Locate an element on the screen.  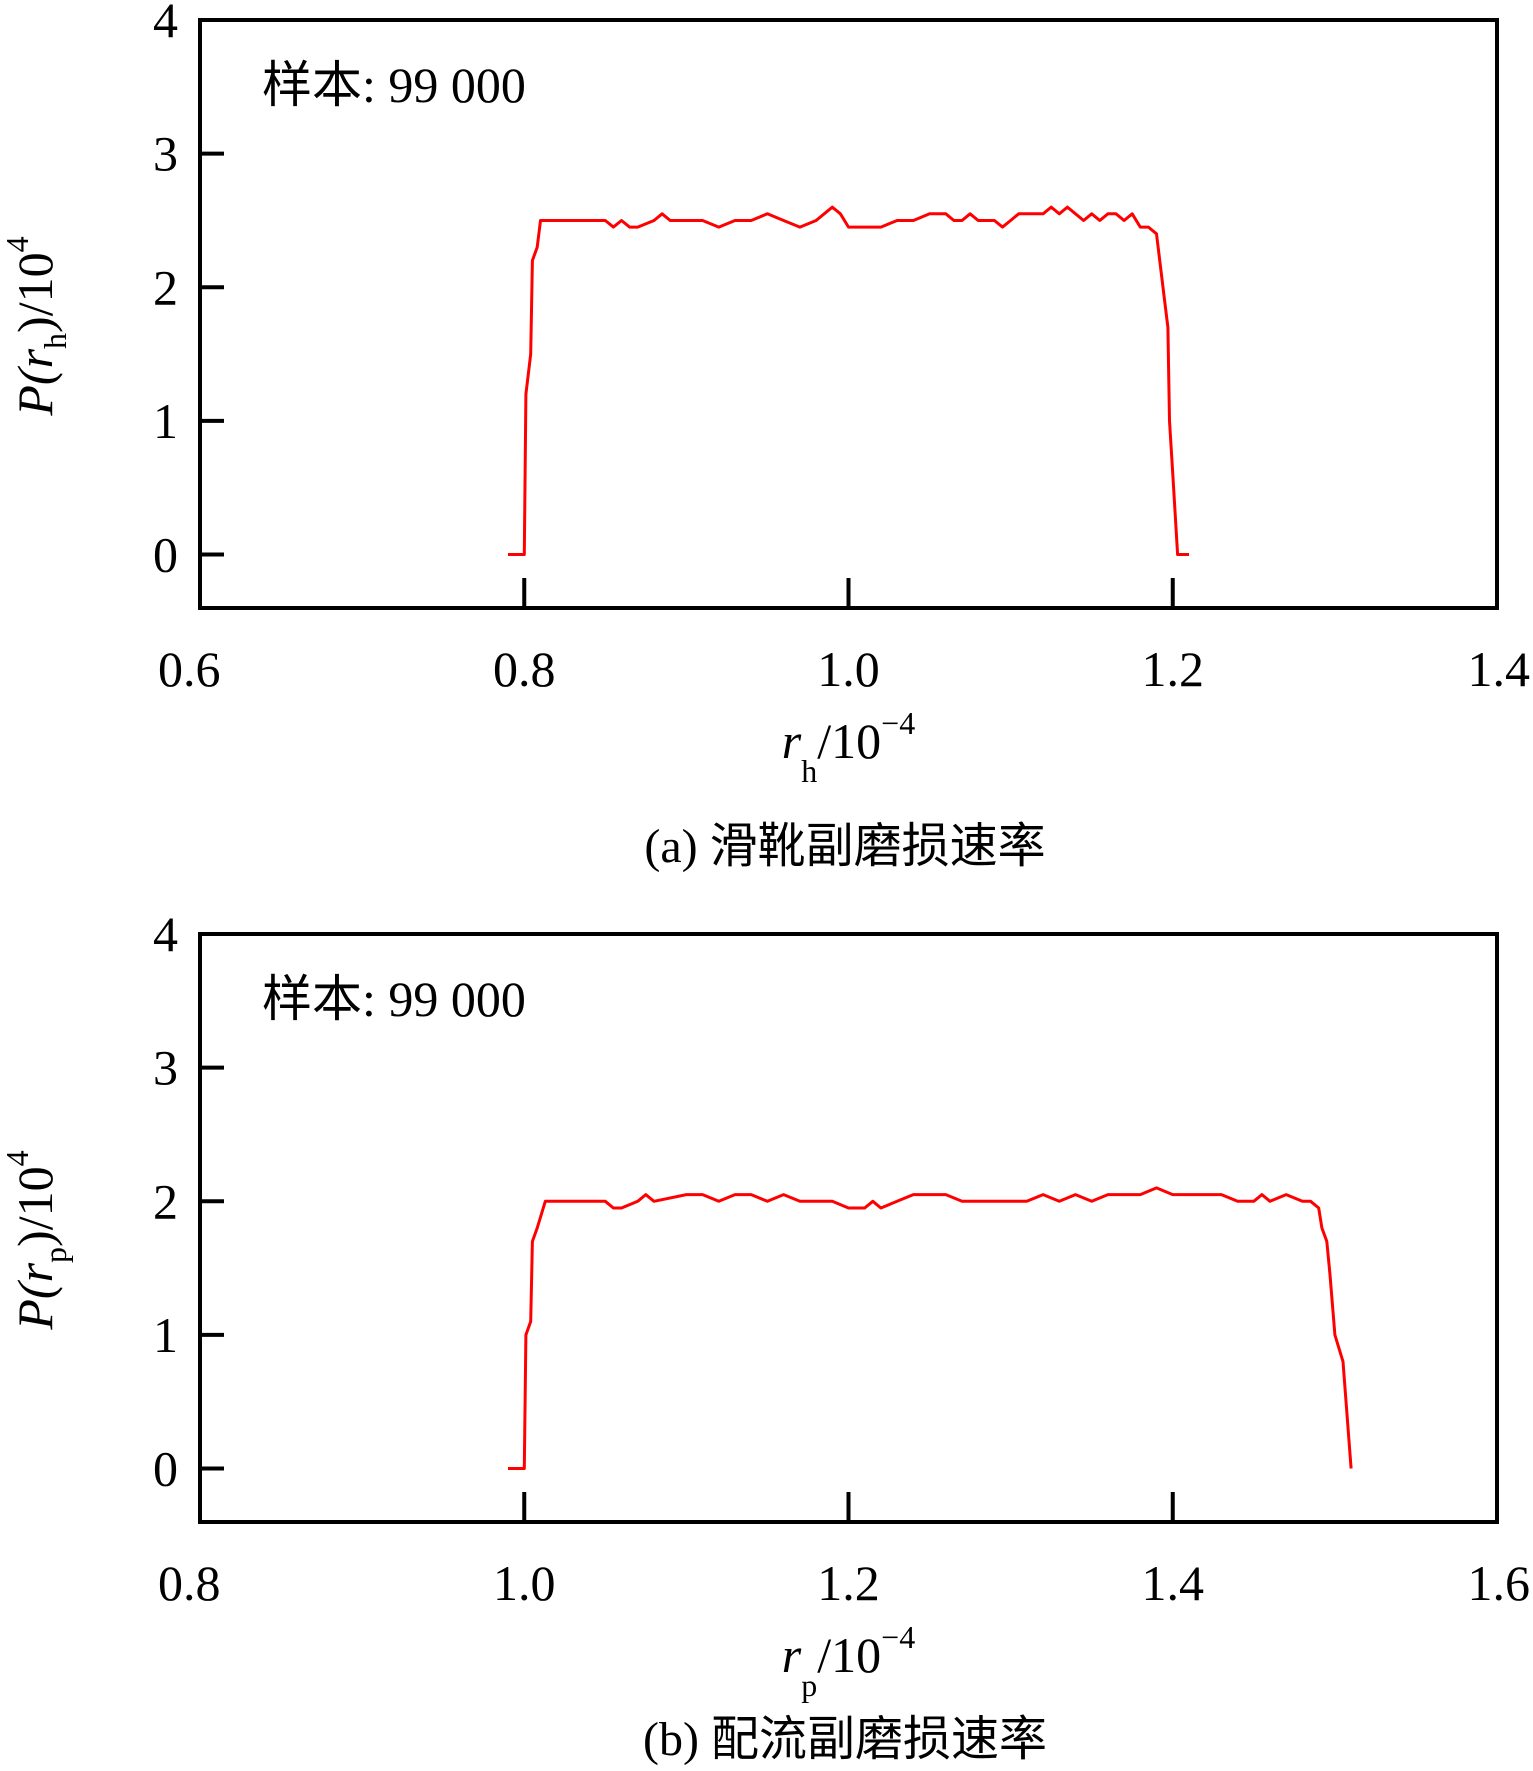
x-axis-label-subscript: p is located at coordinates (809, 1685).